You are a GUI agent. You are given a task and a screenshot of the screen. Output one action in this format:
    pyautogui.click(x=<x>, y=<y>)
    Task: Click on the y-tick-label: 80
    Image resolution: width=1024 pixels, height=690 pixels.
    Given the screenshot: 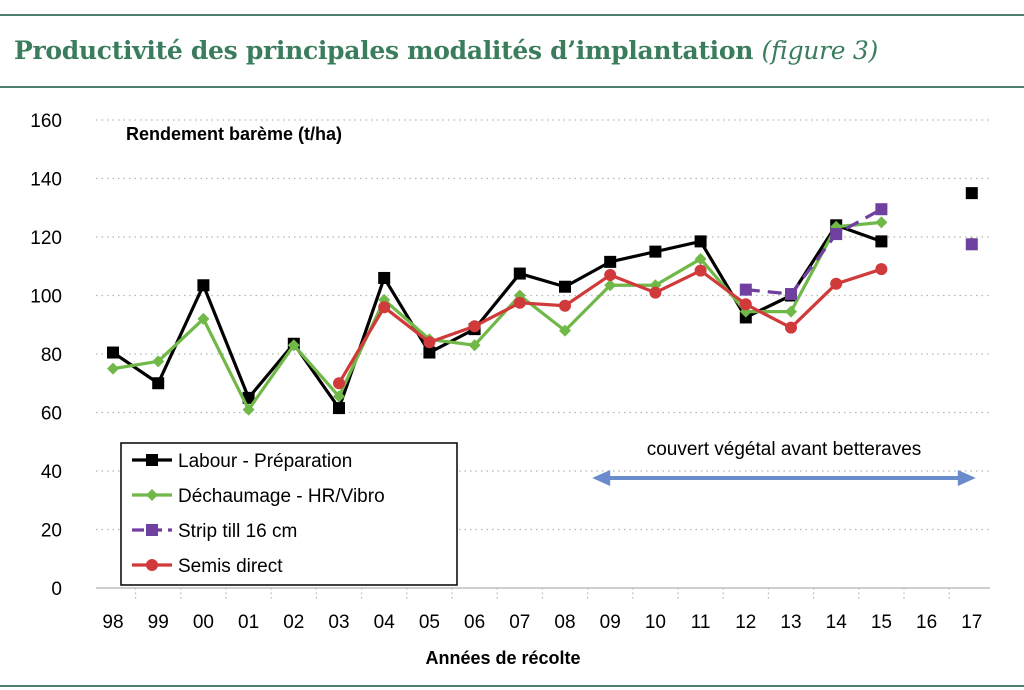 What is the action you would take?
    pyautogui.click(x=51, y=355)
    